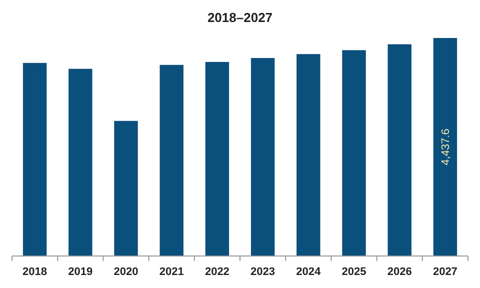 This screenshot has height=288, width=480. Describe the element at coordinates (171, 272) in the screenshot. I see `x-tick-label: 2021` at that location.